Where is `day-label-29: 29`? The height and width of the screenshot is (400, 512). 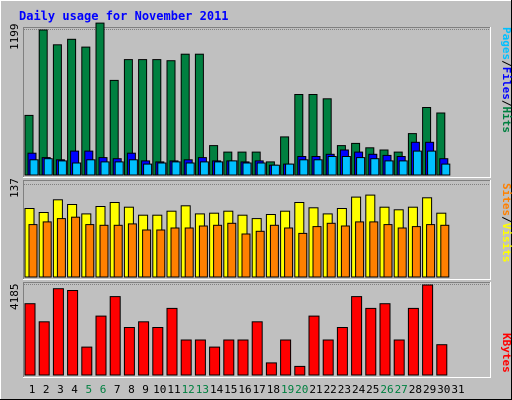 day-label-29: 29 is located at coordinates (429, 389).